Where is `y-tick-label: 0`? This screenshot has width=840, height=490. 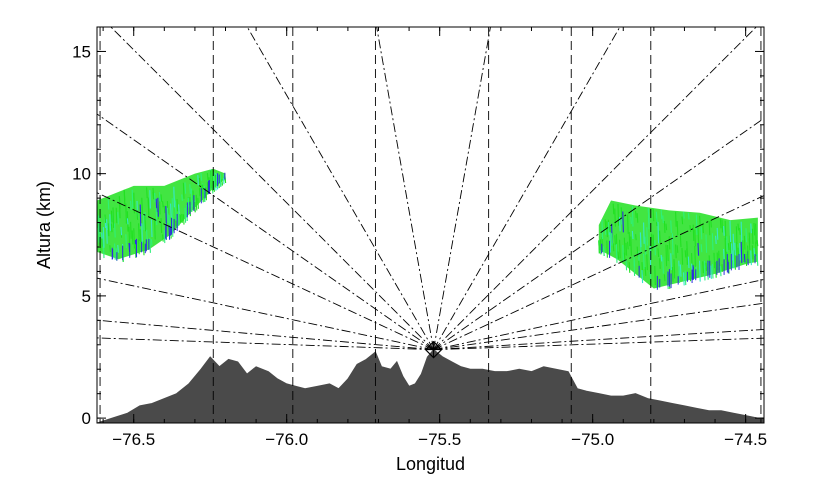
y-tick-label: 0 is located at coordinates (86, 418).